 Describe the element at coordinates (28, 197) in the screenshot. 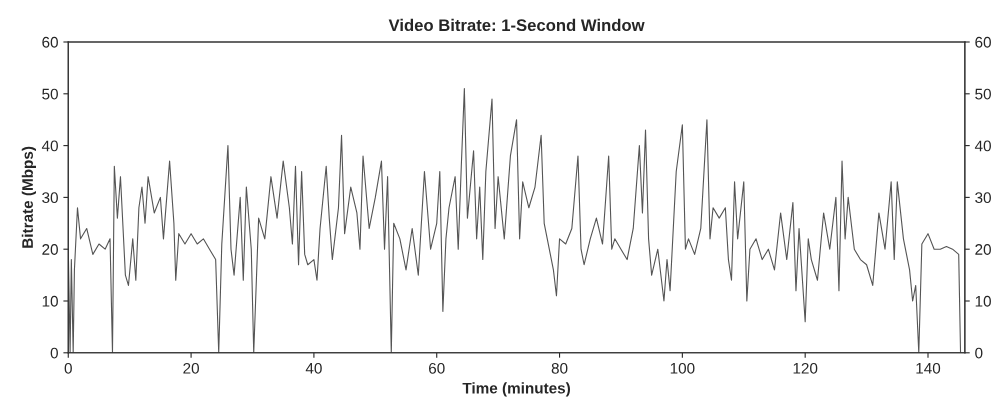

I see `y-axis-title: Bitrate (Mbps)` at that location.